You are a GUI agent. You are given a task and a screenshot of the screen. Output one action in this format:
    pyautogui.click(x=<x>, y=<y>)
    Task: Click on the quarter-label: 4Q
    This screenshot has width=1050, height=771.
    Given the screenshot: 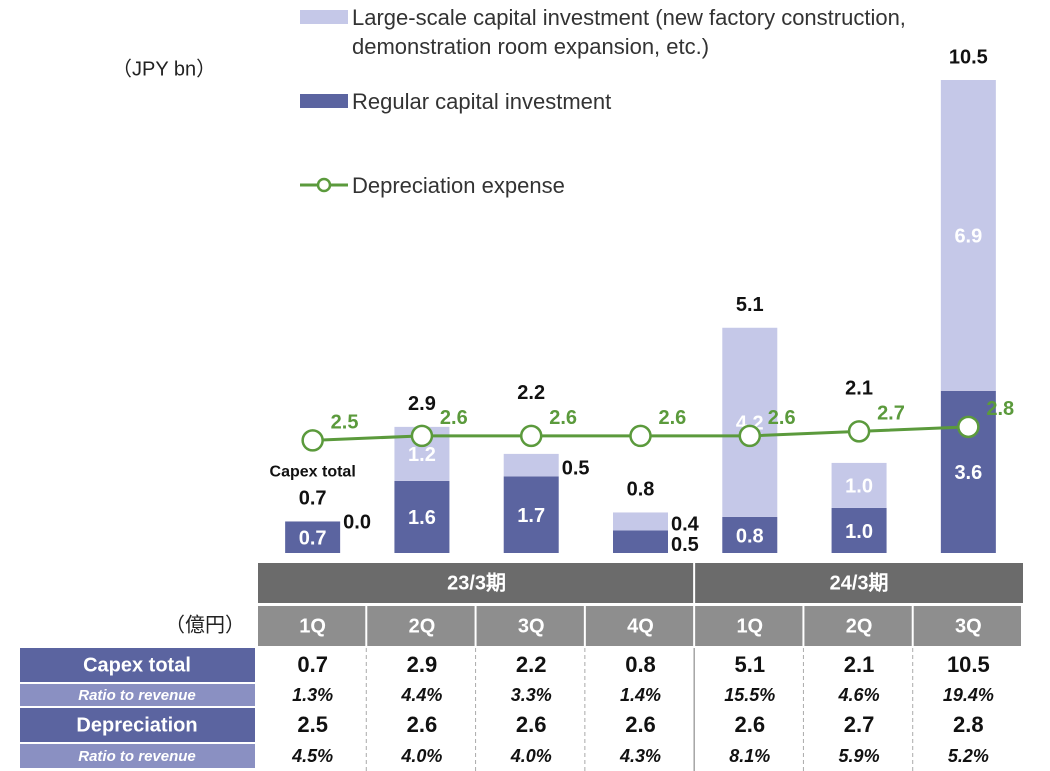 What is the action you would take?
    pyautogui.click(x=640, y=626)
    